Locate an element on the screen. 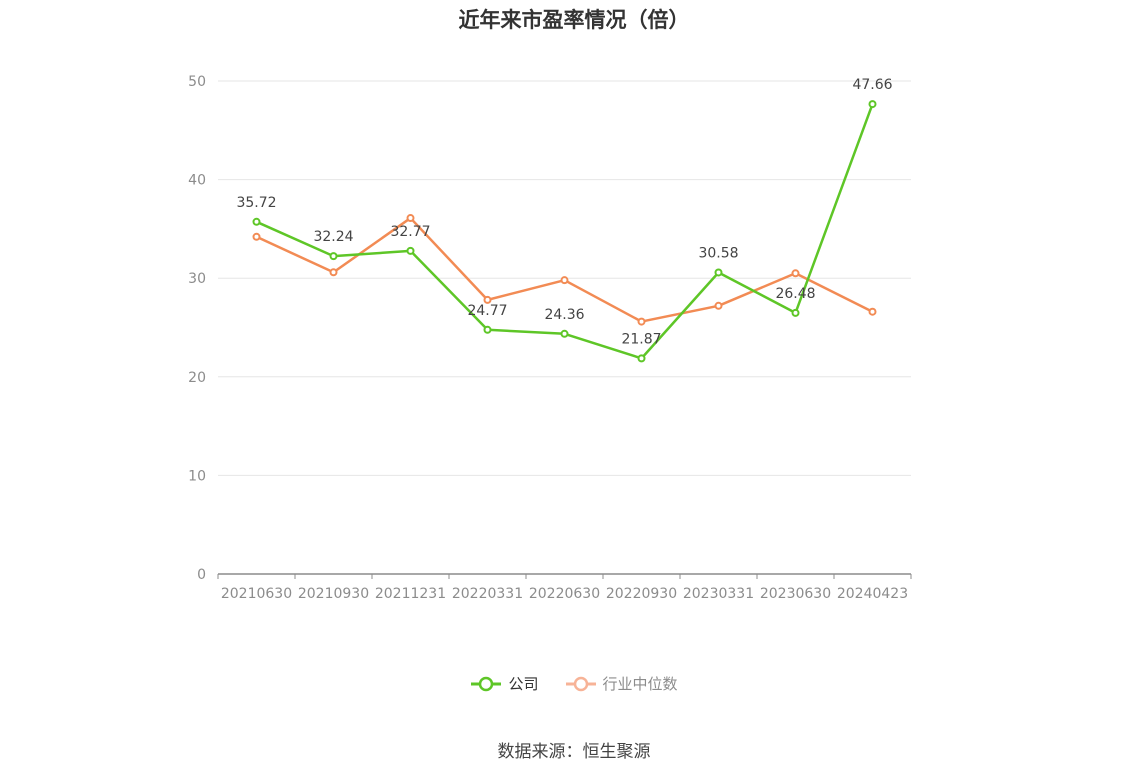 Image resolution: width=1148 pixels, height=776 pixels. legend: 公司 行业中位数 is located at coordinates (574, 683).